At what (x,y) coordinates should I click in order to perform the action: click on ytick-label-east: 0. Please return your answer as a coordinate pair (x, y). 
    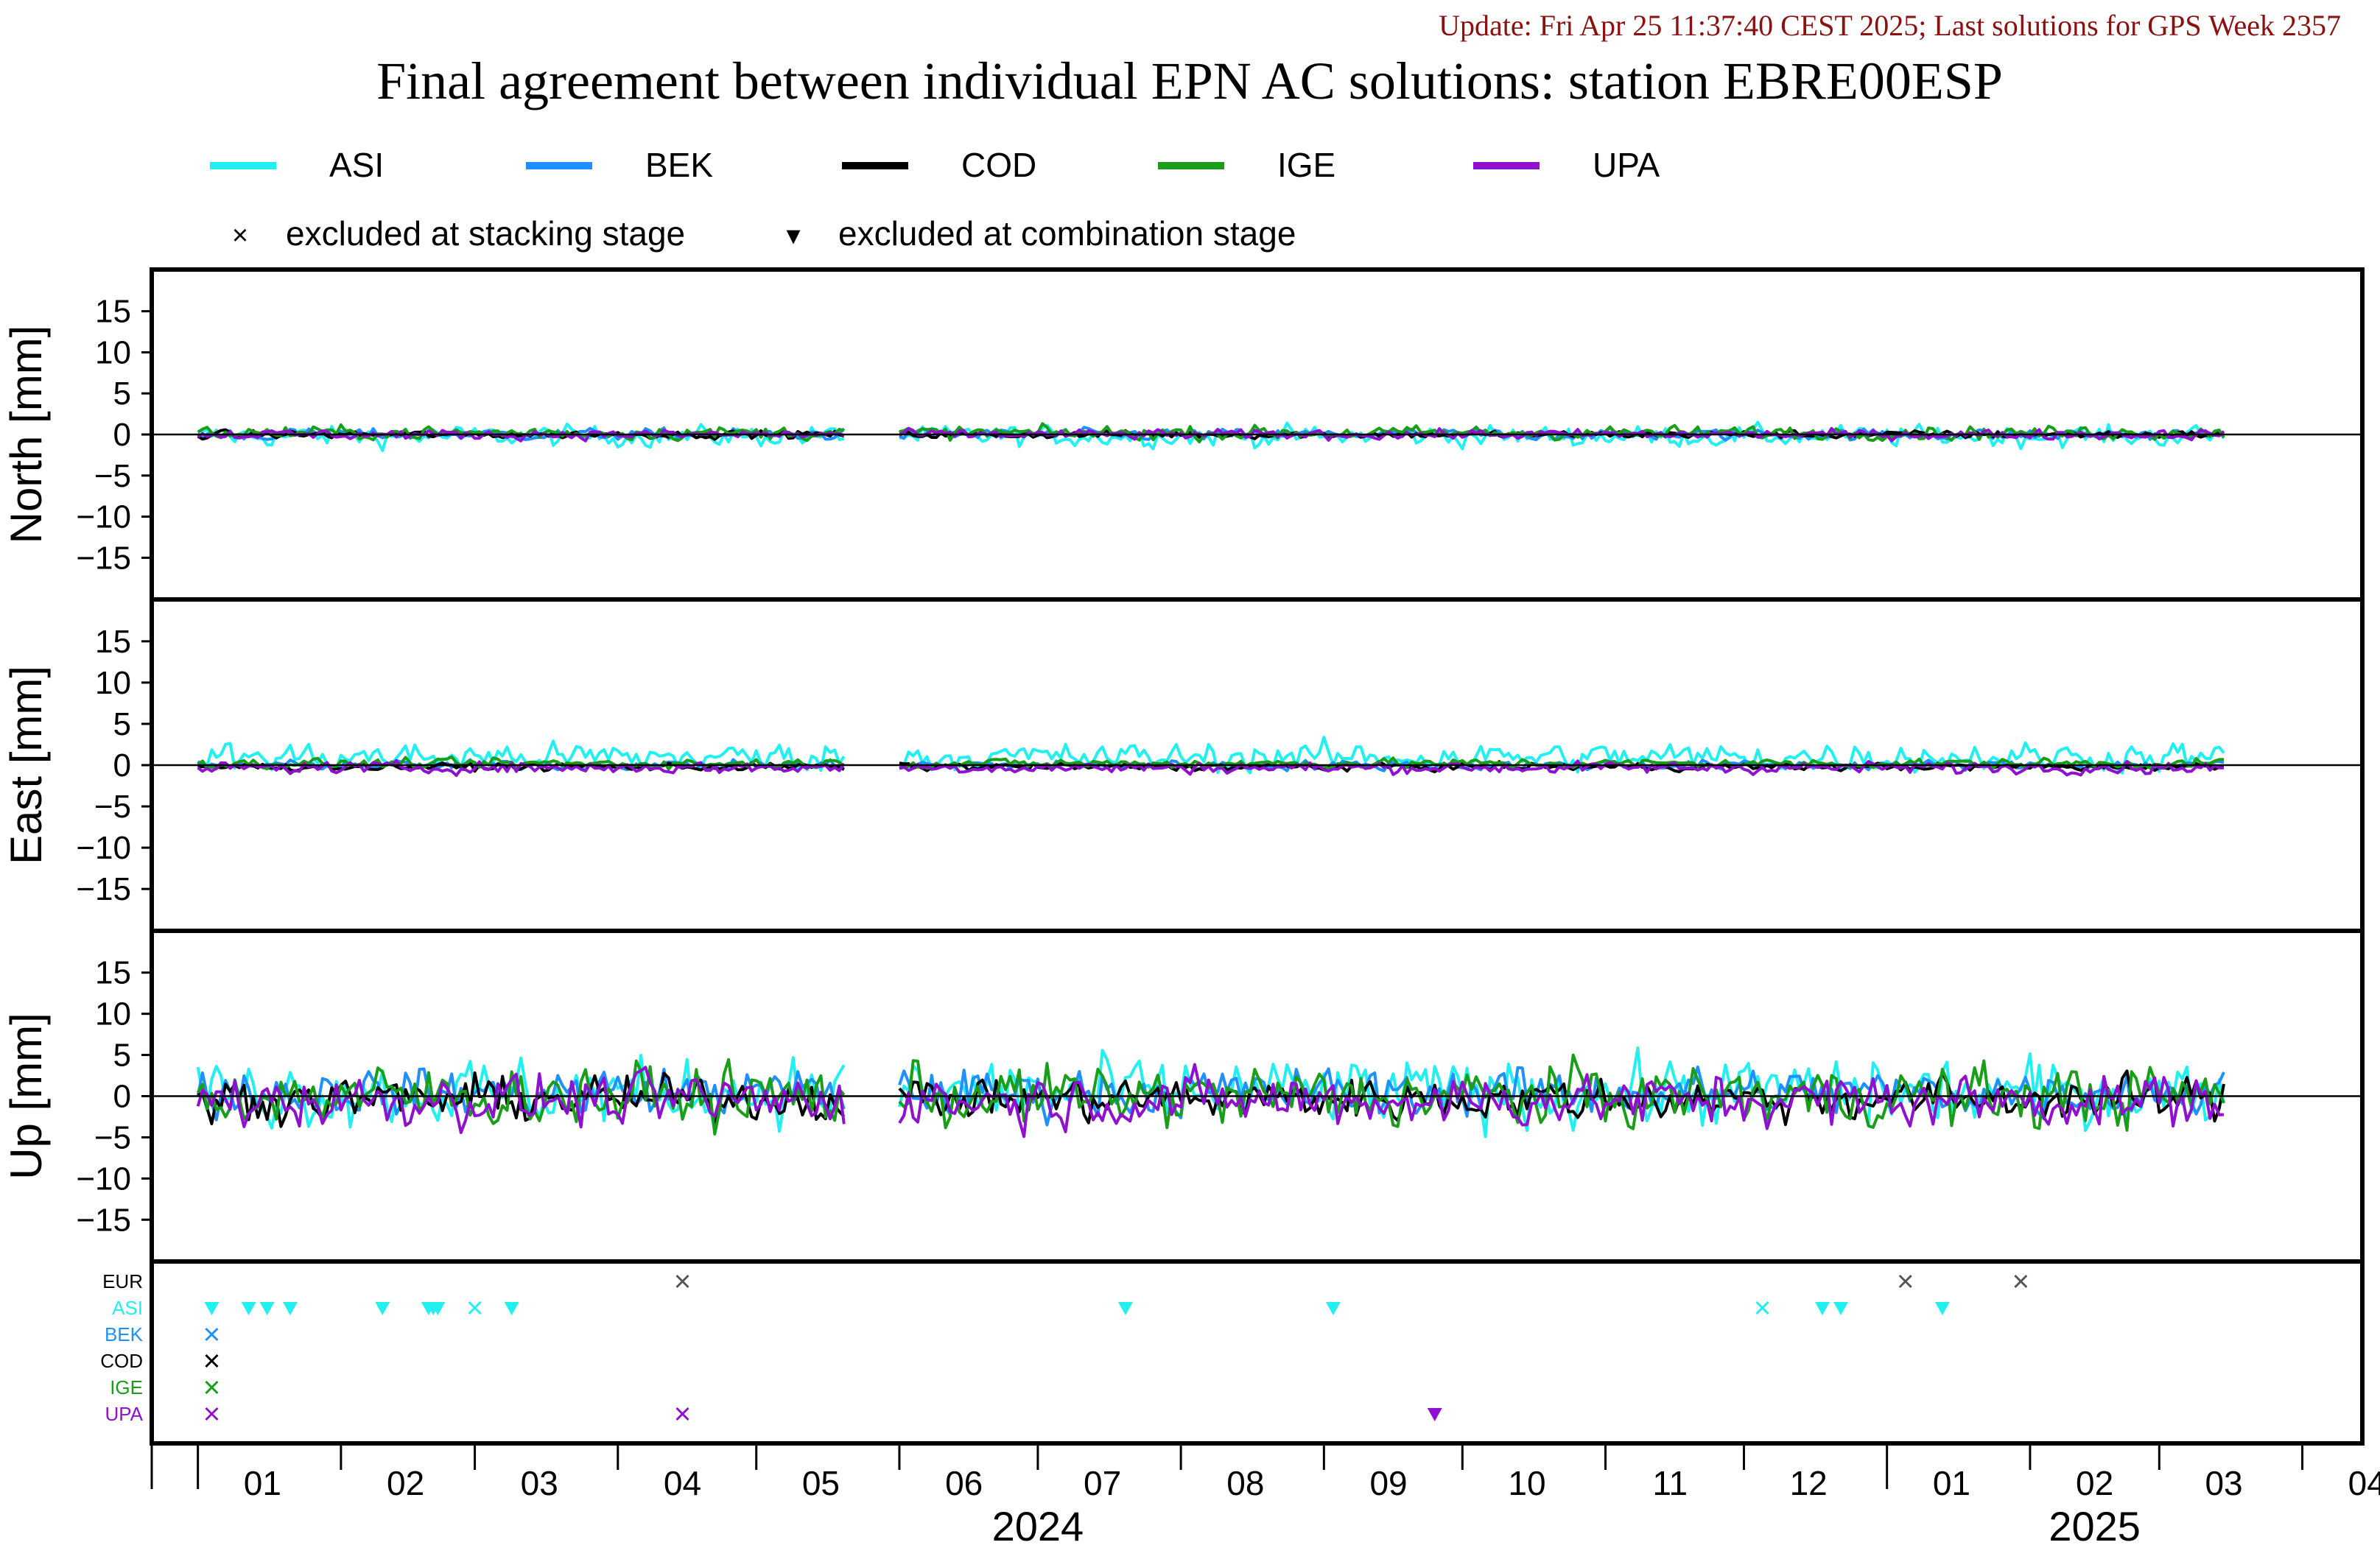
    Looking at the image, I should click on (122, 766).